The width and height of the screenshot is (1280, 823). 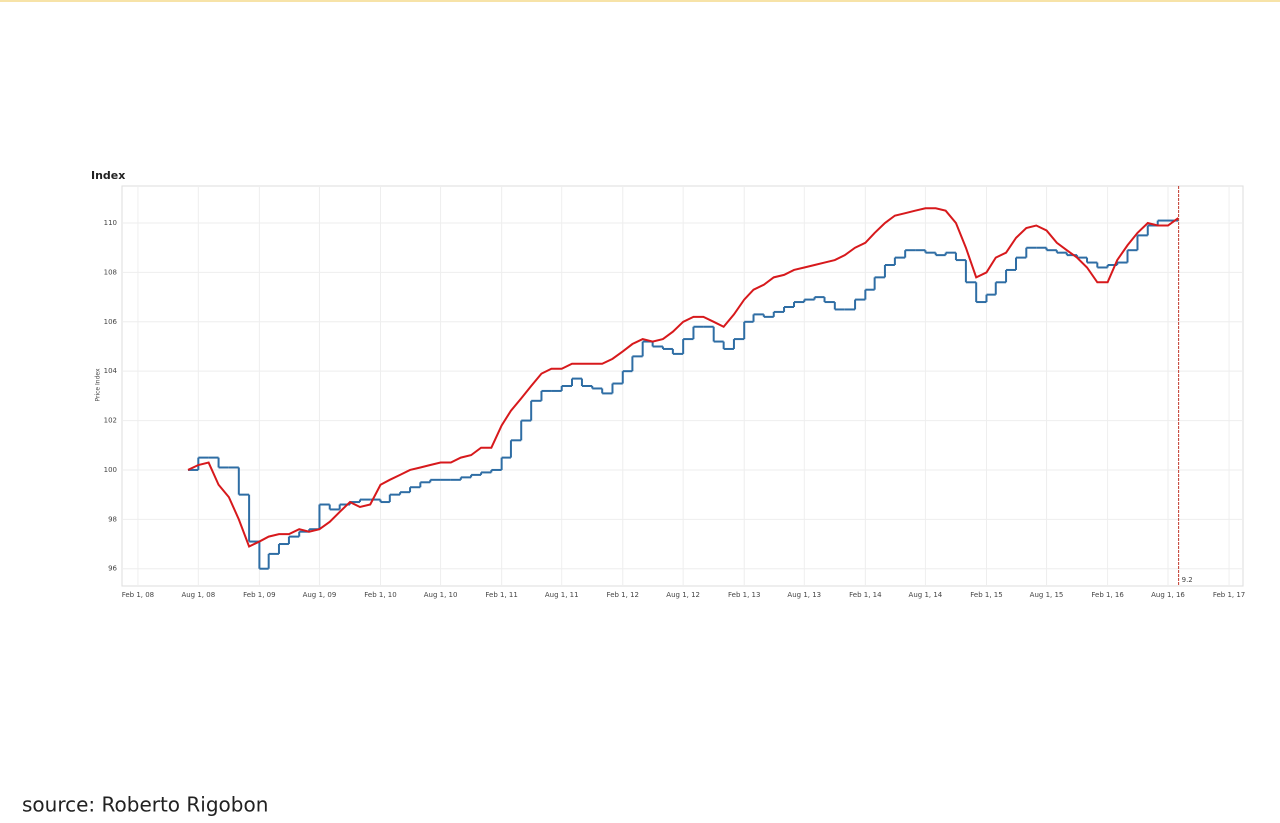 What do you see at coordinates (562, 595) in the screenshot?
I see `x-tick-label: Aug 1, 11` at bounding box center [562, 595].